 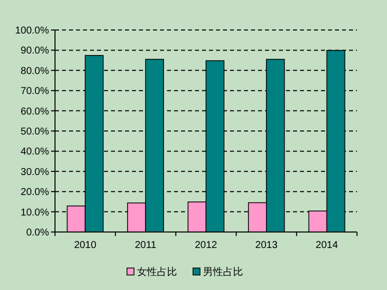 What do you see at coordinates (35, 212) in the screenshot?
I see `y-tick-label: 10.0%` at bounding box center [35, 212].